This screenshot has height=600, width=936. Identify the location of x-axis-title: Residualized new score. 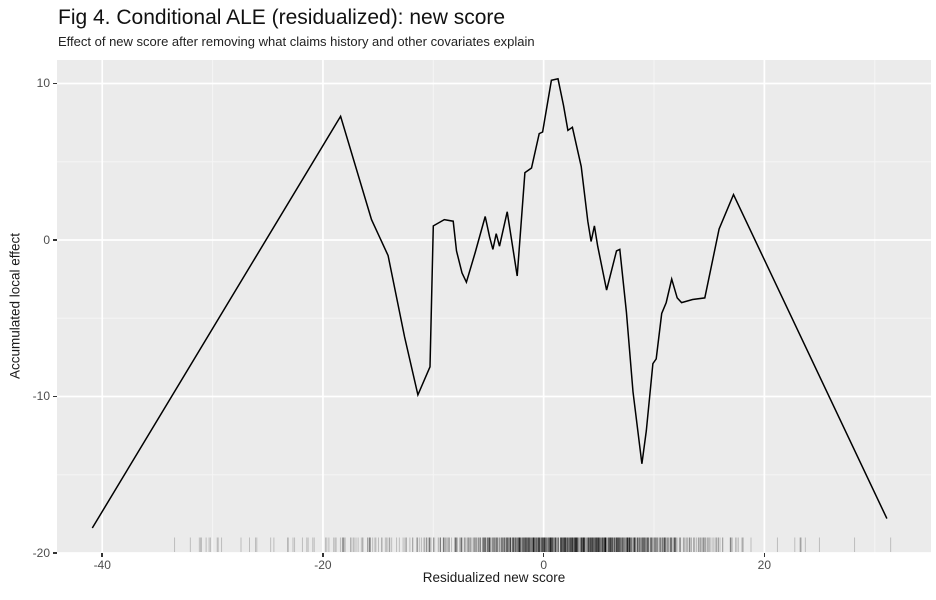
(494, 577).